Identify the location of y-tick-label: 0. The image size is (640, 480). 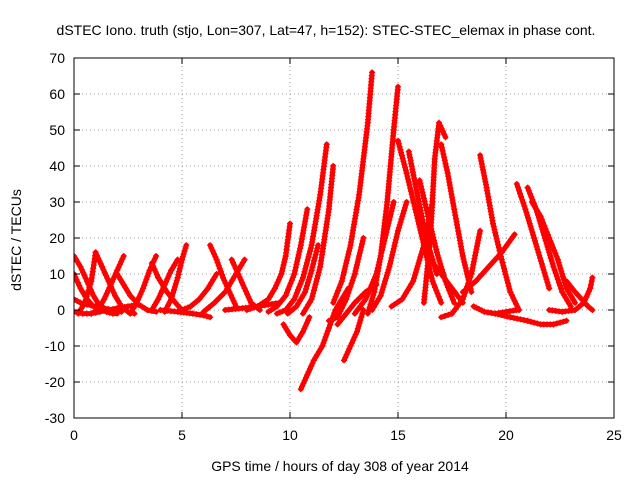
(61, 310).